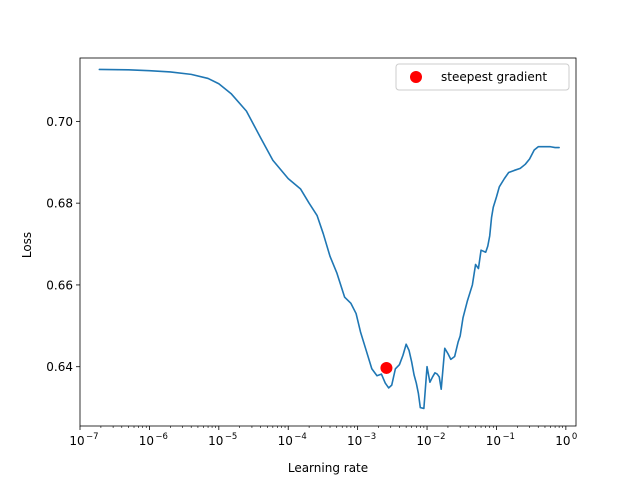 This screenshot has width=640, height=480. I want to click on y-axis-label: Loss, so click(27, 245).